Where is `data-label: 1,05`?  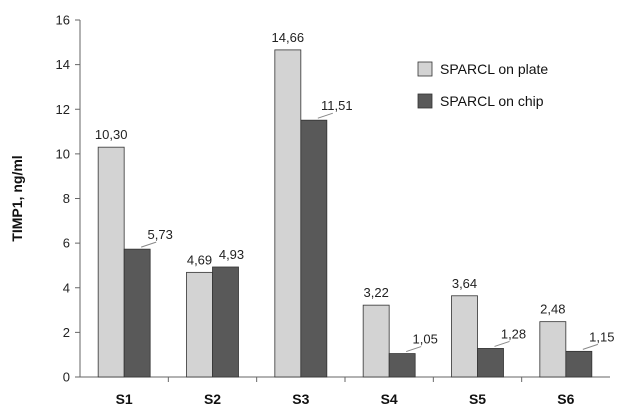 data-label: 1,05 is located at coordinates (425, 339).